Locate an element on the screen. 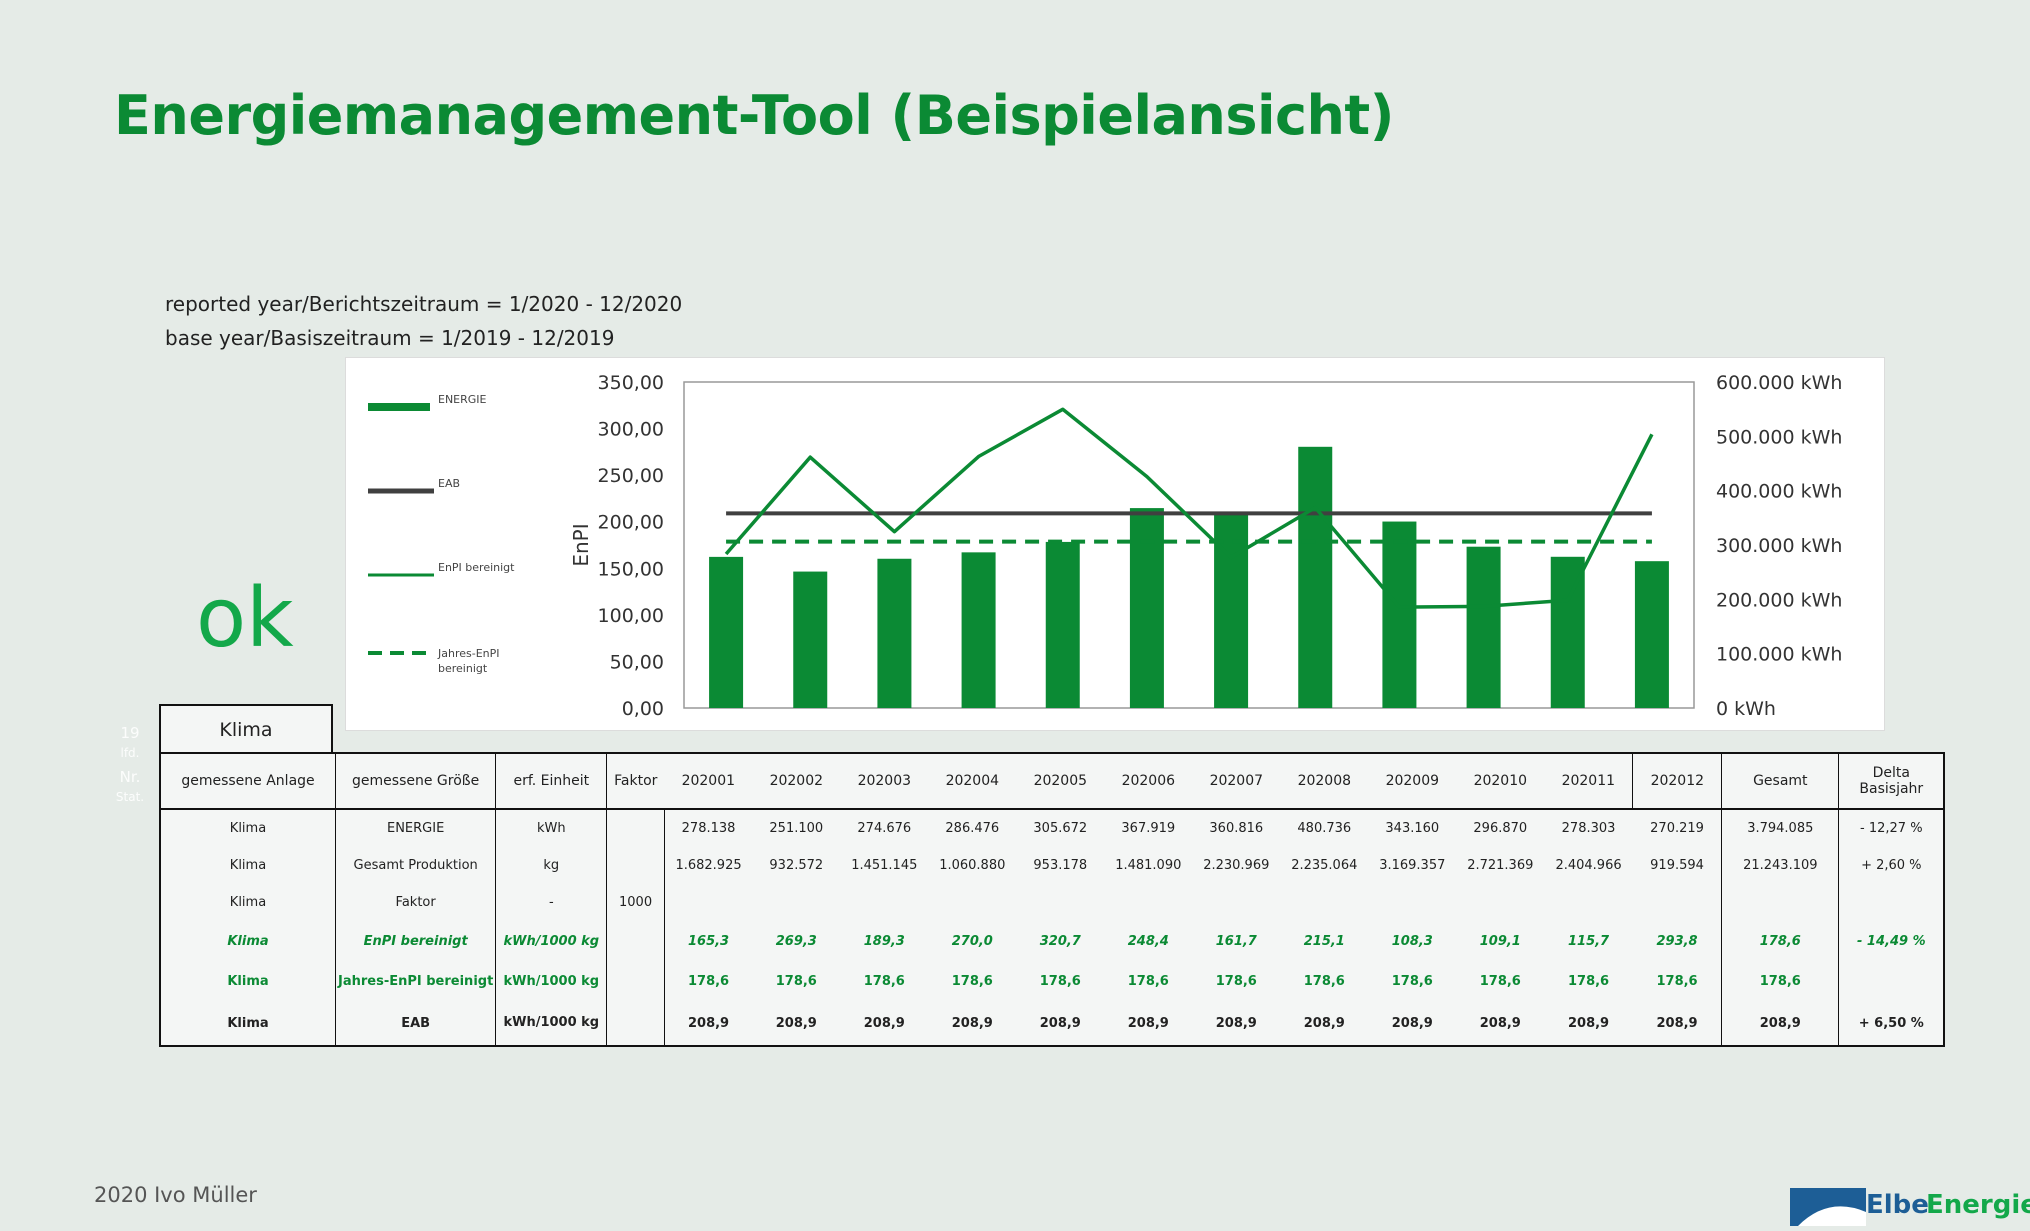 The height and width of the screenshot is (1231, 2030). status-ok-text: ok is located at coordinates (245, 618).